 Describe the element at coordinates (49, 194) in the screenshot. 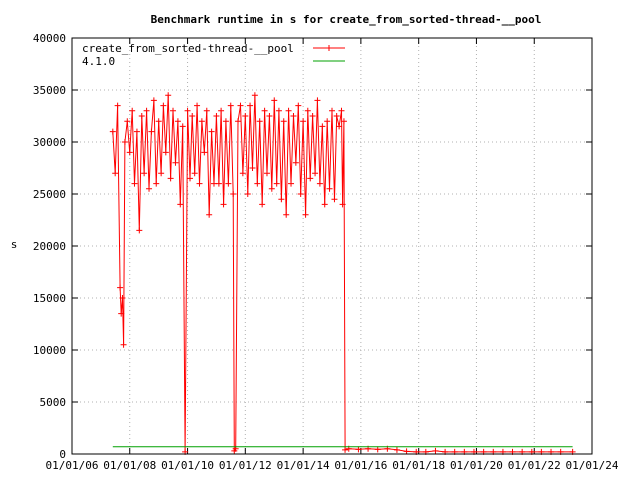

I see `y-tick-label: 25000` at that location.